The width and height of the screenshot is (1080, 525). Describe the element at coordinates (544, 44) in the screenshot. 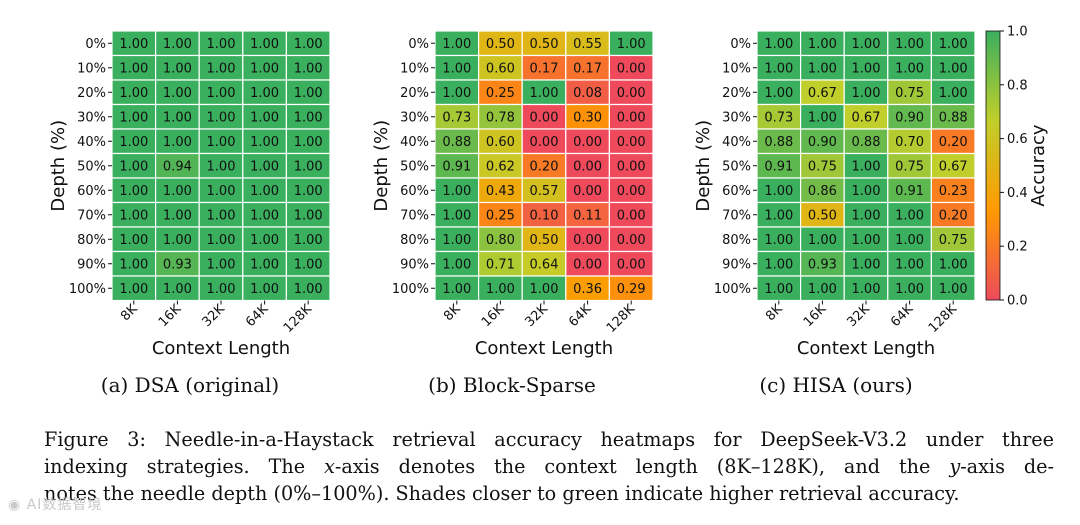

I see `cell-value-label: 0.50` at that location.